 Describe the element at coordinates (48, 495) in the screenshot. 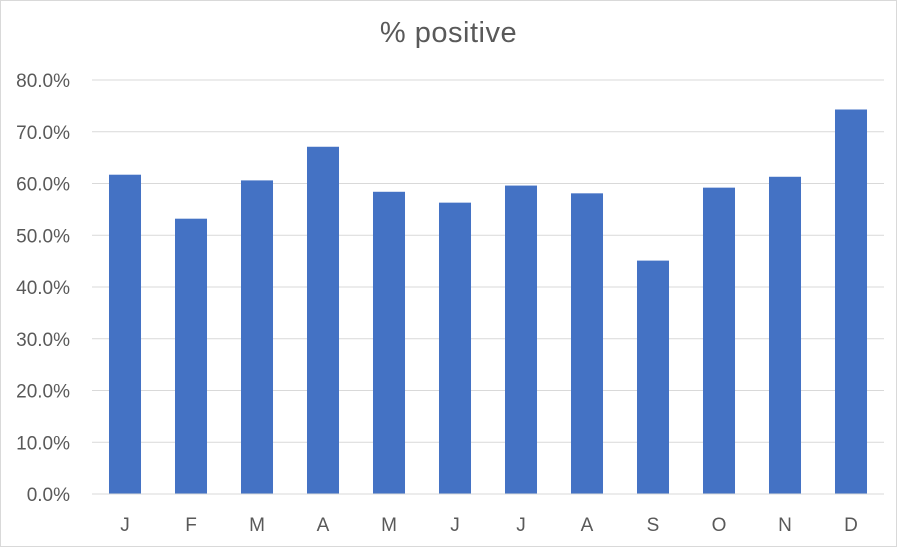

I see `y-tick-label: 0.0%` at that location.